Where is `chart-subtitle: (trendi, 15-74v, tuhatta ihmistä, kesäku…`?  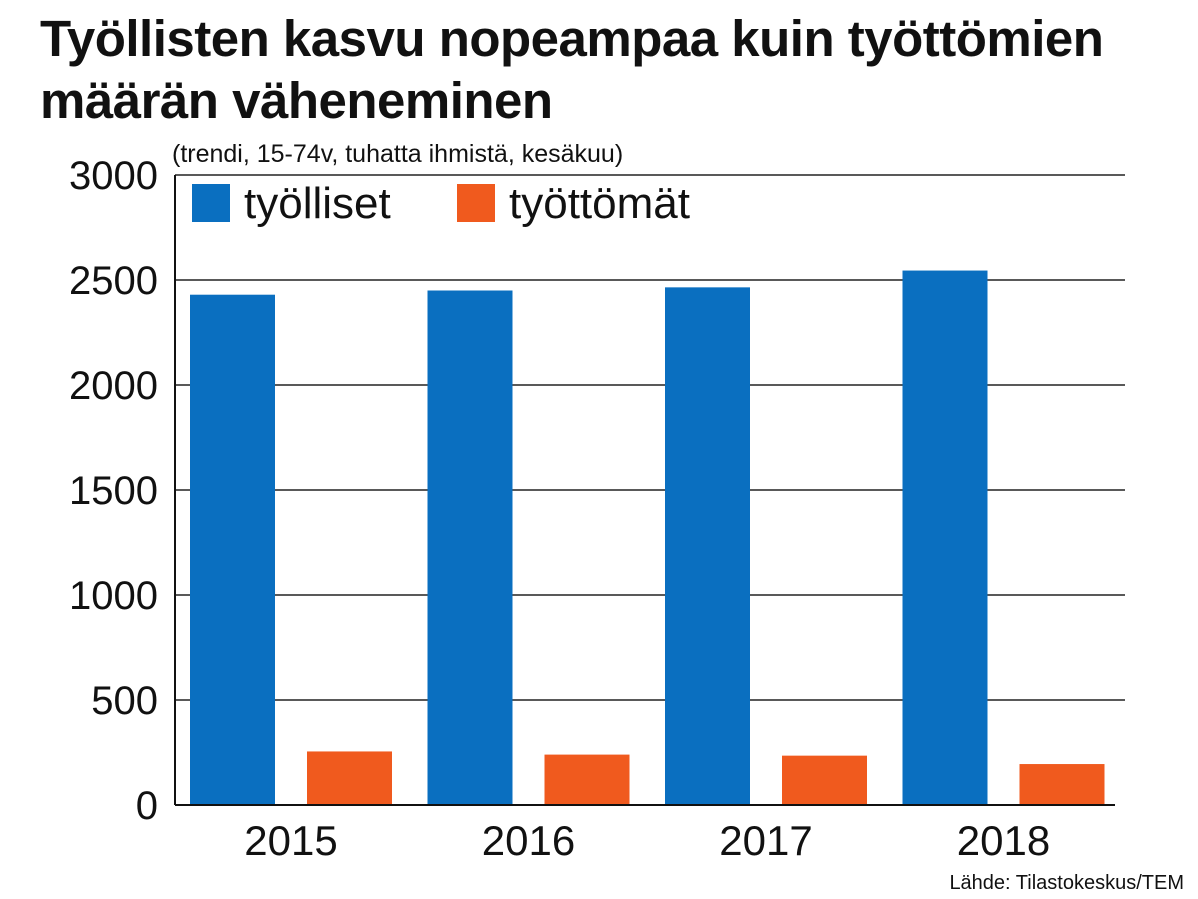
chart-subtitle: (trendi, 15-74v, tuhatta ihmistä, kesäku… is located at coordinates (398, 154).